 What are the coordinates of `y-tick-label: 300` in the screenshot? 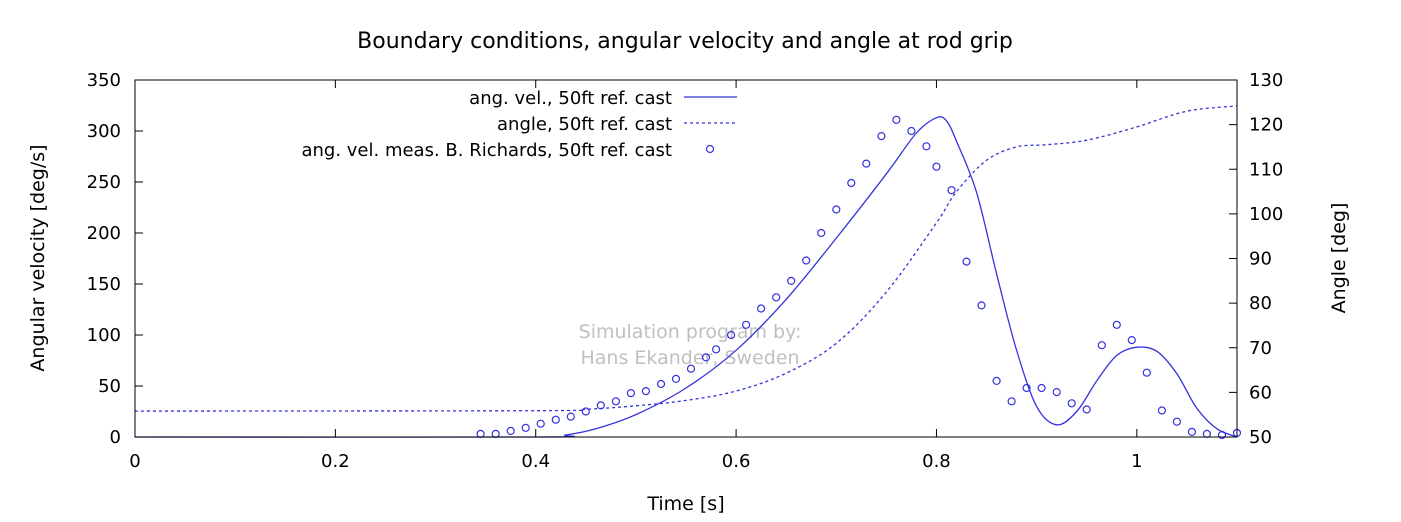 It's located at (104, 131).